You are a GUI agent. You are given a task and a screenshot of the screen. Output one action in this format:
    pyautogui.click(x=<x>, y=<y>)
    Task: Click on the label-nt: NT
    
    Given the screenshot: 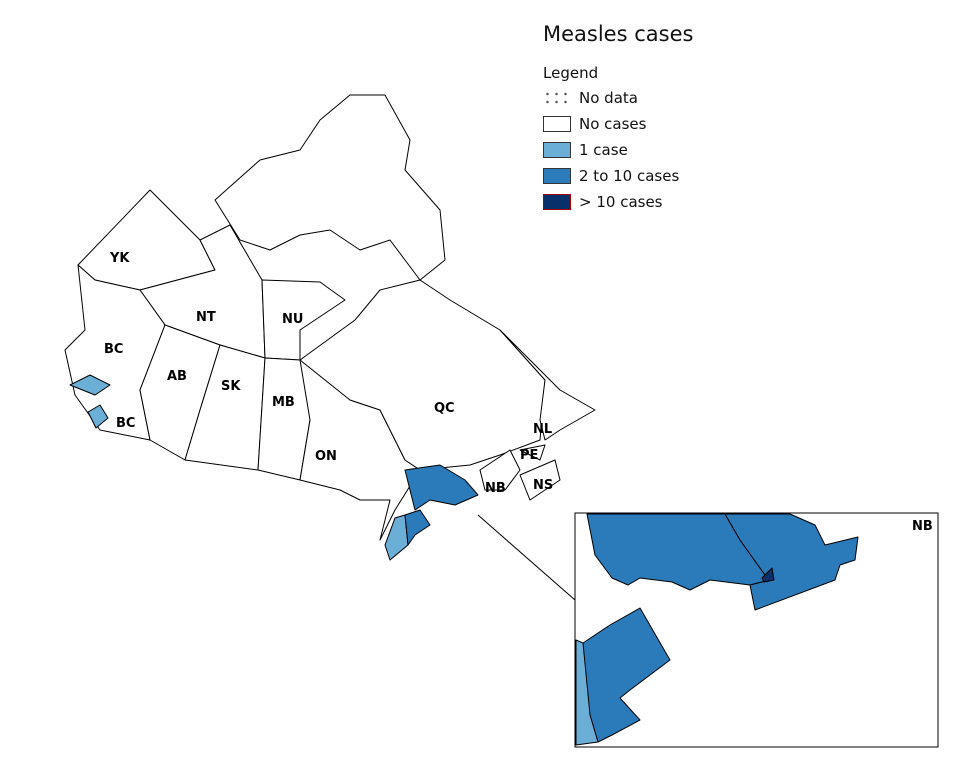 What is the action you would take?
    pyautogui.click(x=206, y=317)
    